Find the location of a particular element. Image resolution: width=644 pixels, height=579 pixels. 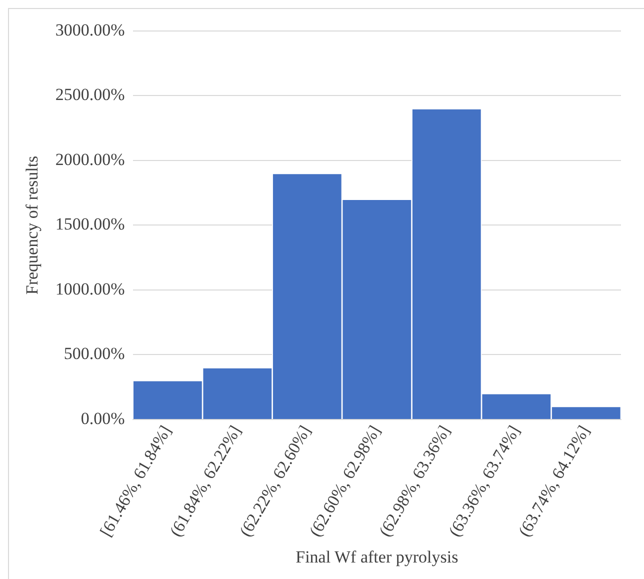

y-tick-label: 2000.00% is located at coordinates (90, 159).